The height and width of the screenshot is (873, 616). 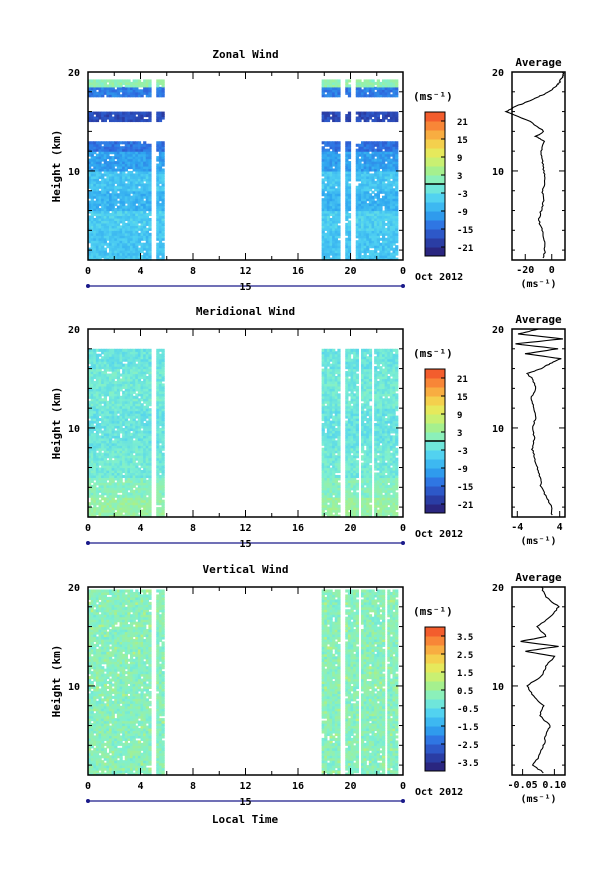 I want to click on colorbar-tick-label: 21, so click(x=462, y=123).